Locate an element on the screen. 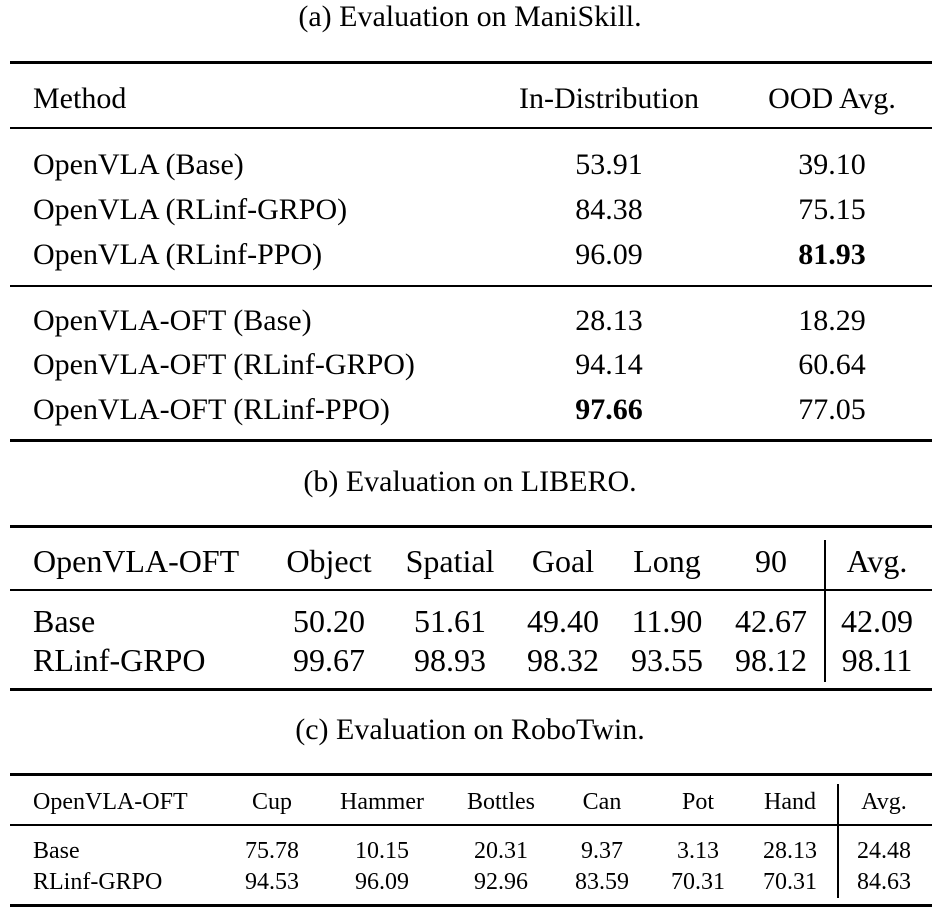 The width and height of the screenshot is (940, 914). value-cell: 60.64 is located at coordinates (832, 364).